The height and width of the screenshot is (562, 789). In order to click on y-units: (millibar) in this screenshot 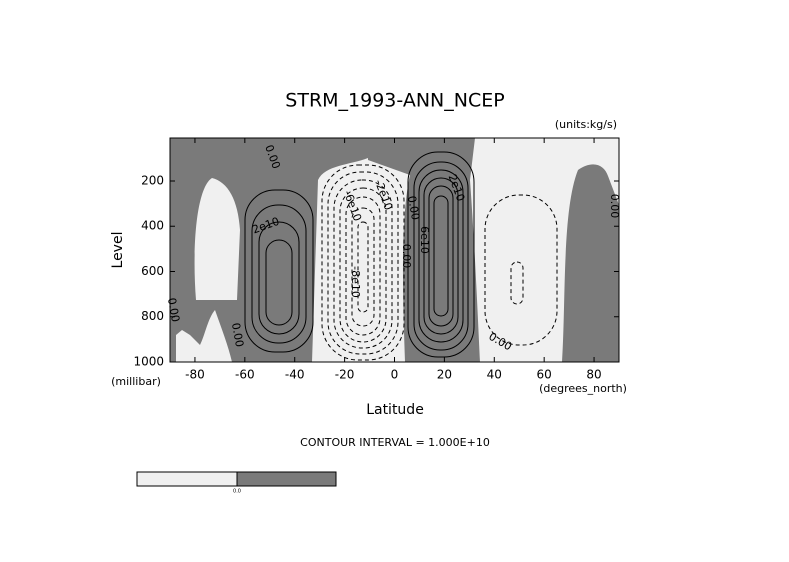, I will do `click(136, 381)`.